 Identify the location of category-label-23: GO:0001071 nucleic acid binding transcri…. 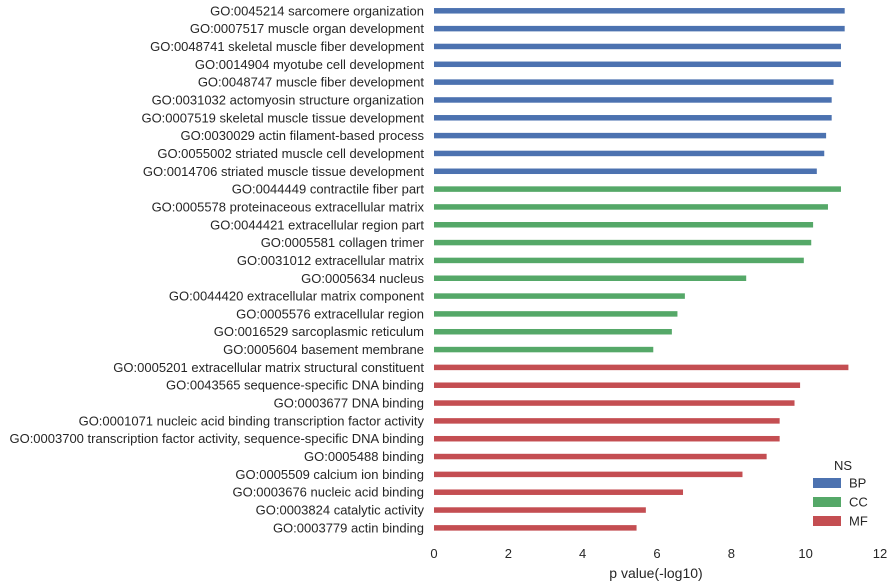
(252, 420).